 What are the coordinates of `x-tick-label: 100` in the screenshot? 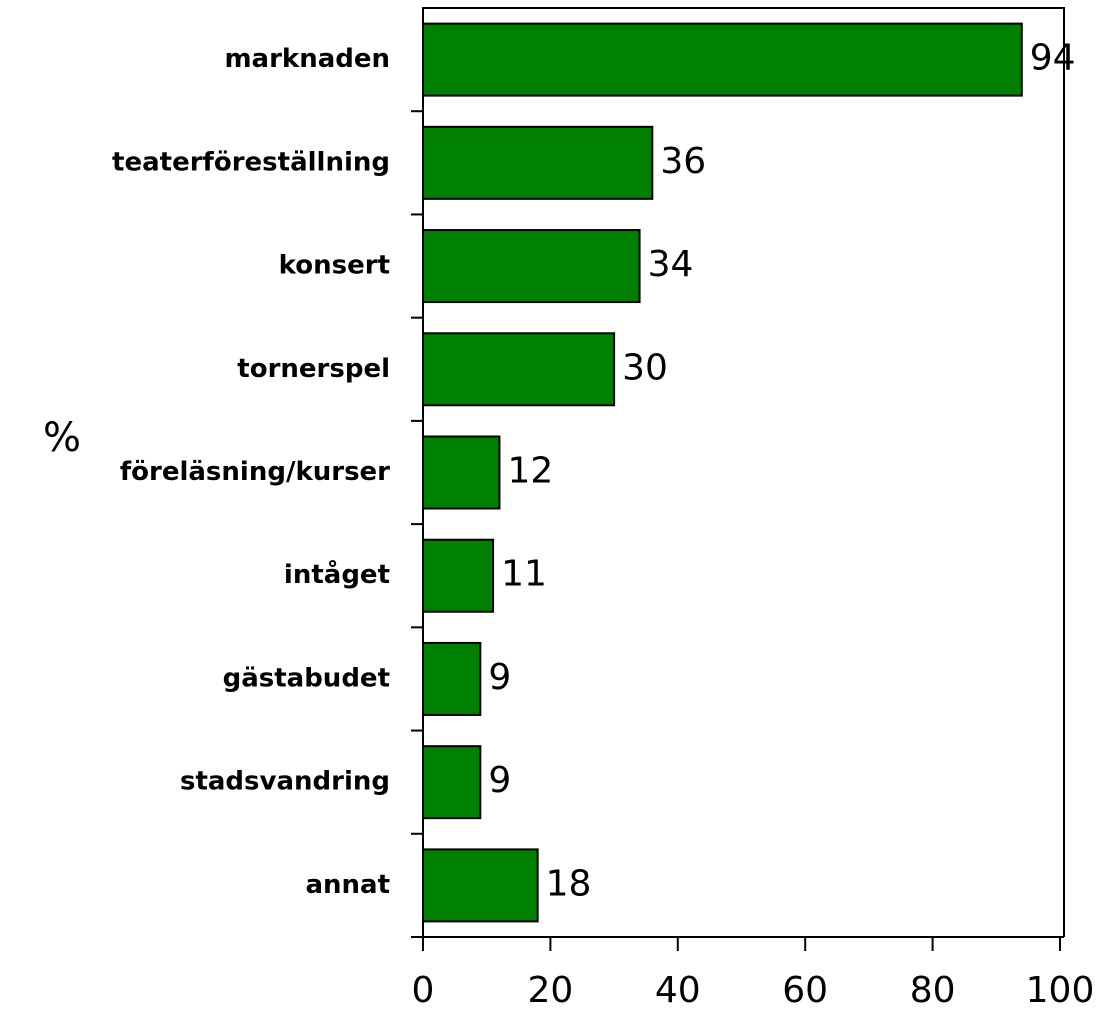 It's located at (1060, 990).